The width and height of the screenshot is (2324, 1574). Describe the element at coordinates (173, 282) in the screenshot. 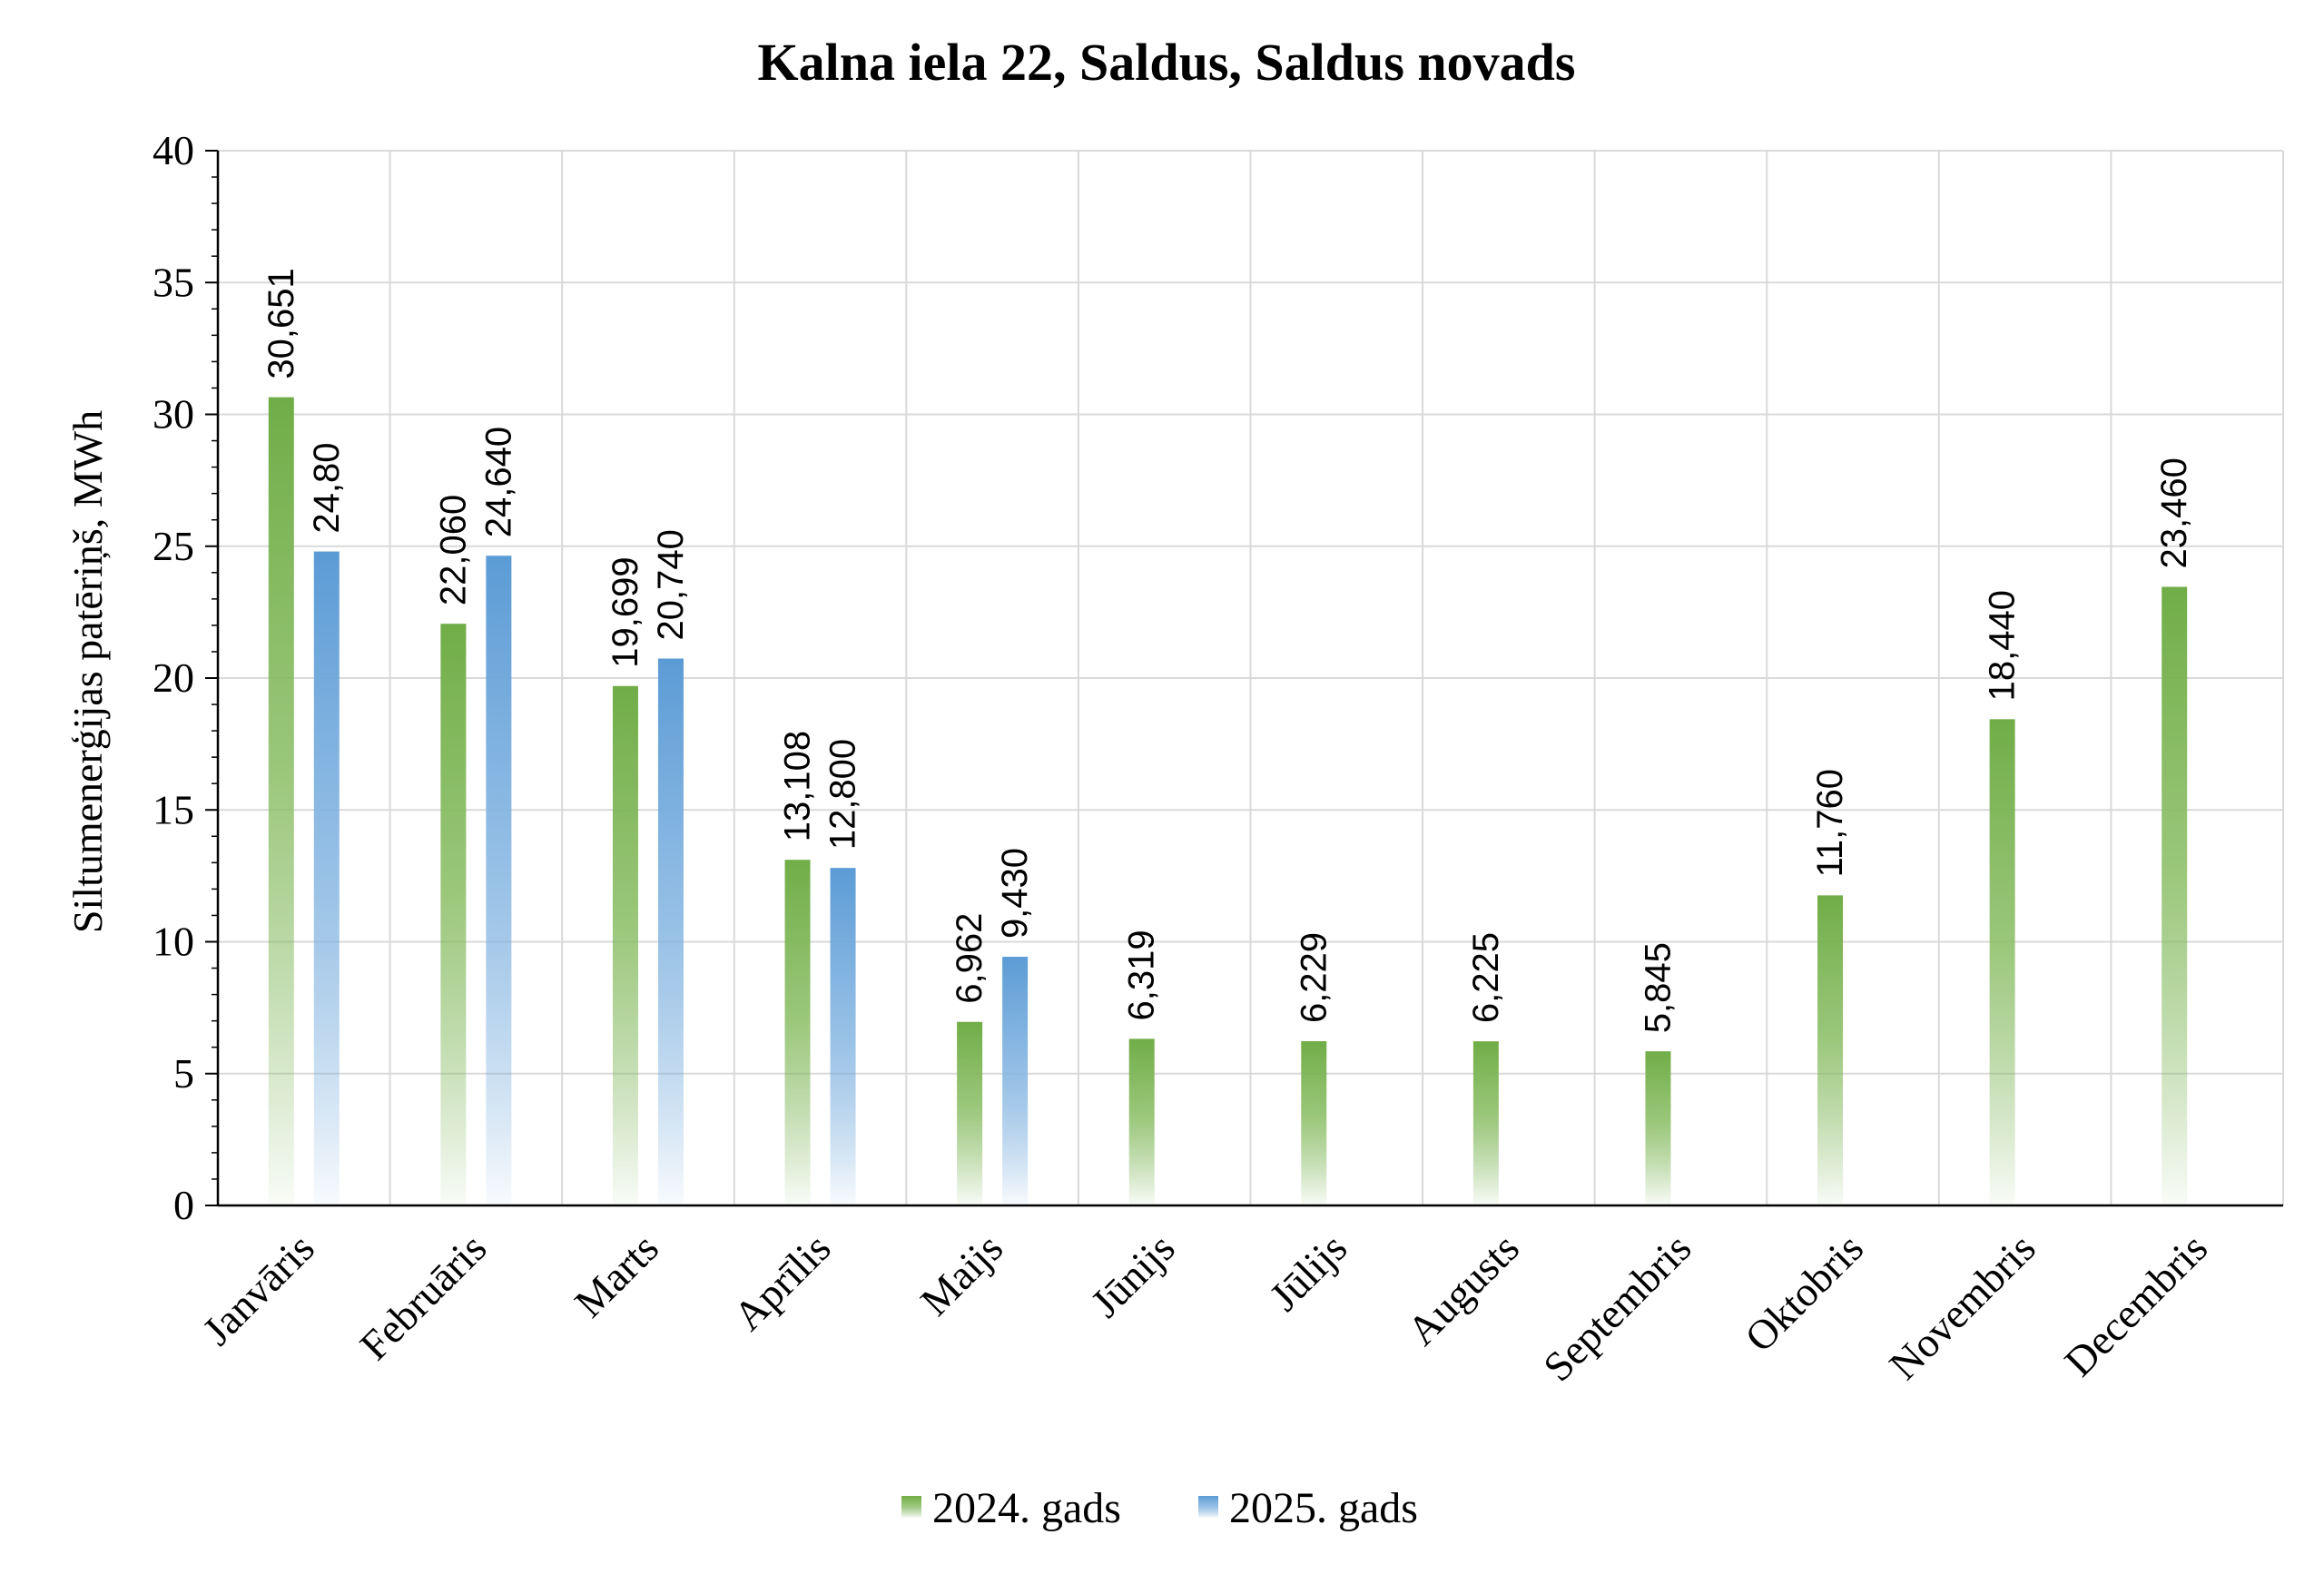

I see `y-tick-label: 35` at that location.